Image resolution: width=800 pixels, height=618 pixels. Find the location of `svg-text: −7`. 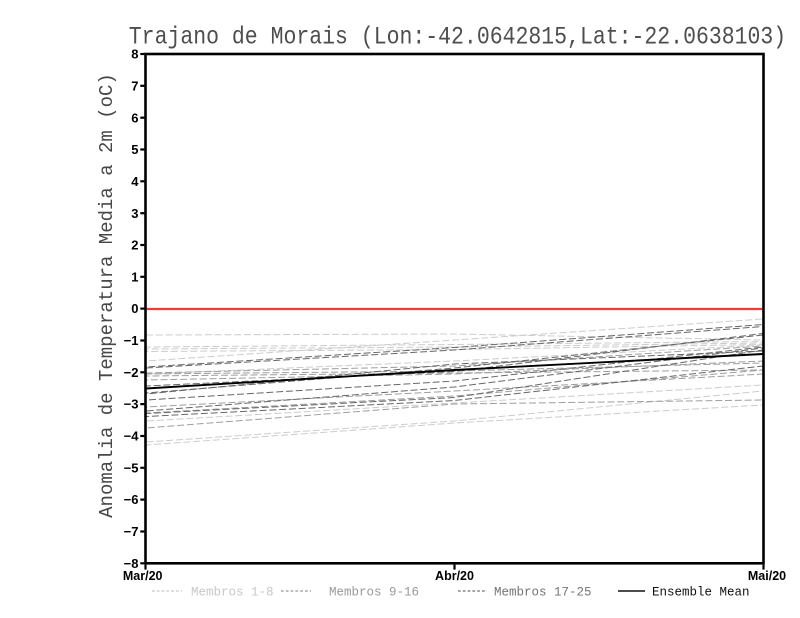

svg-text: −7 is located at coordinates (131, 531).